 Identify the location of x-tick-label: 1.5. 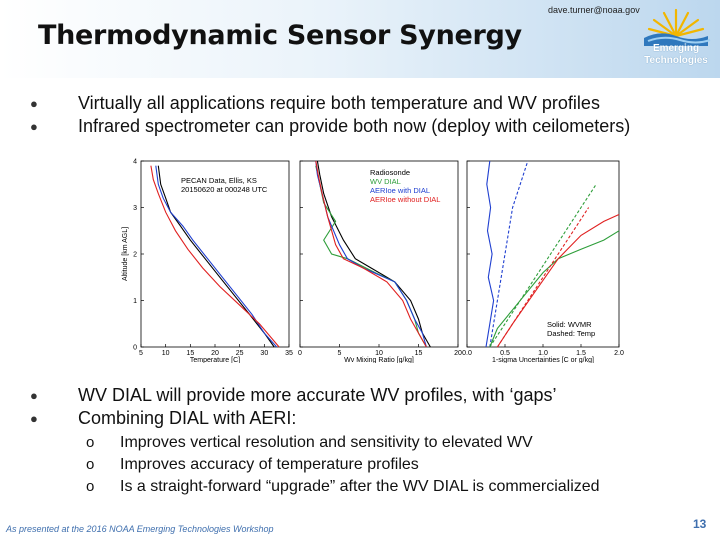
(581, 353).